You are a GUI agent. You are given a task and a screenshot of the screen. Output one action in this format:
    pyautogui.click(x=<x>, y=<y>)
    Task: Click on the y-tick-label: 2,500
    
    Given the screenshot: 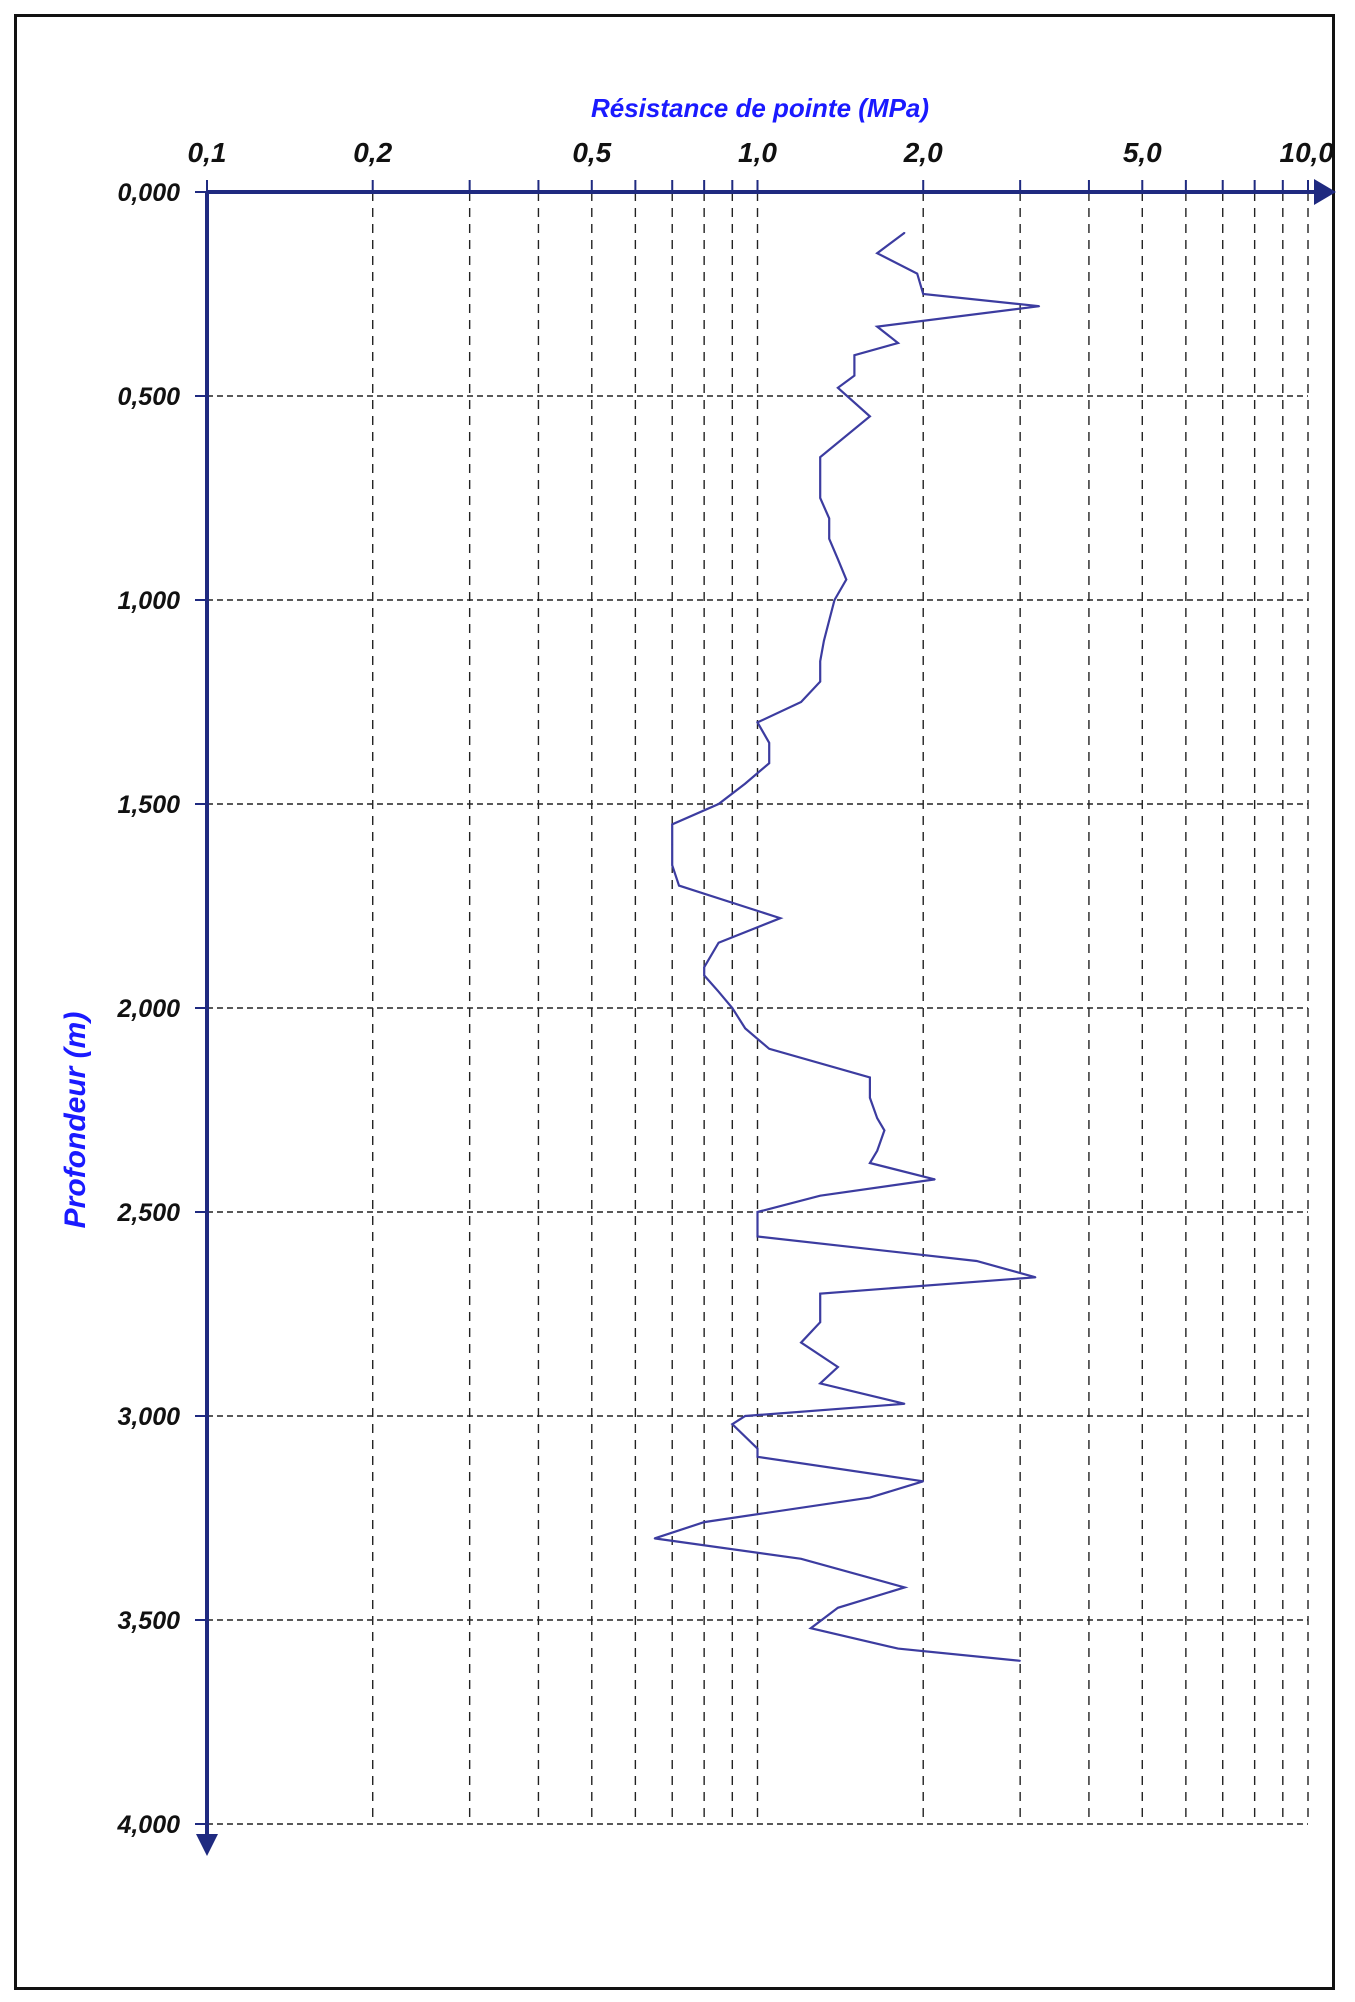 What is the action you would take?
    pyautogui.click(x=148, y=1213)
    